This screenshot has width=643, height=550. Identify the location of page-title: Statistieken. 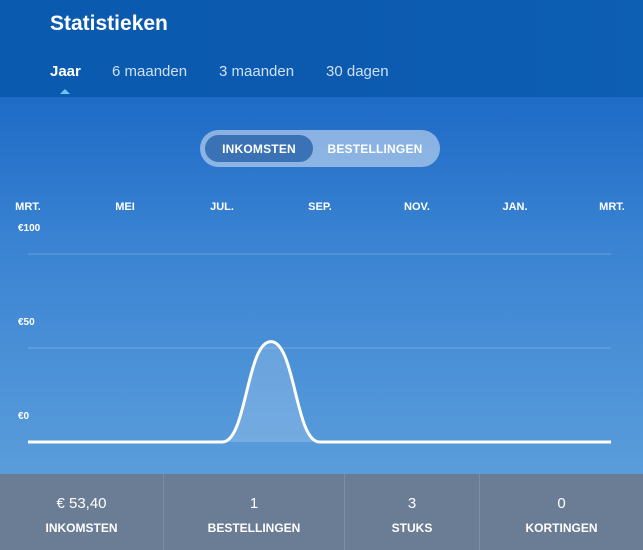
(109, 23).